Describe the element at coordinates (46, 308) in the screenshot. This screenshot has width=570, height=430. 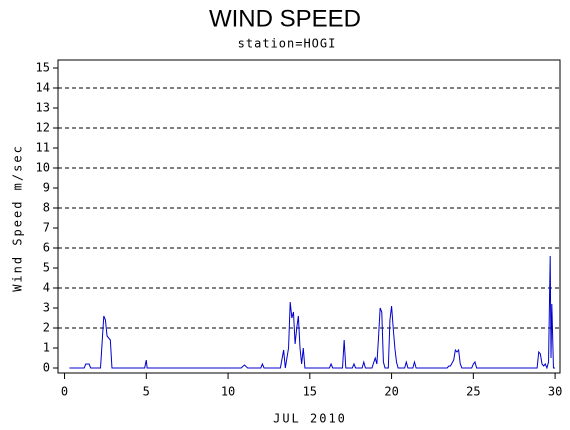
I see `y-tick-label: 3` at that location.